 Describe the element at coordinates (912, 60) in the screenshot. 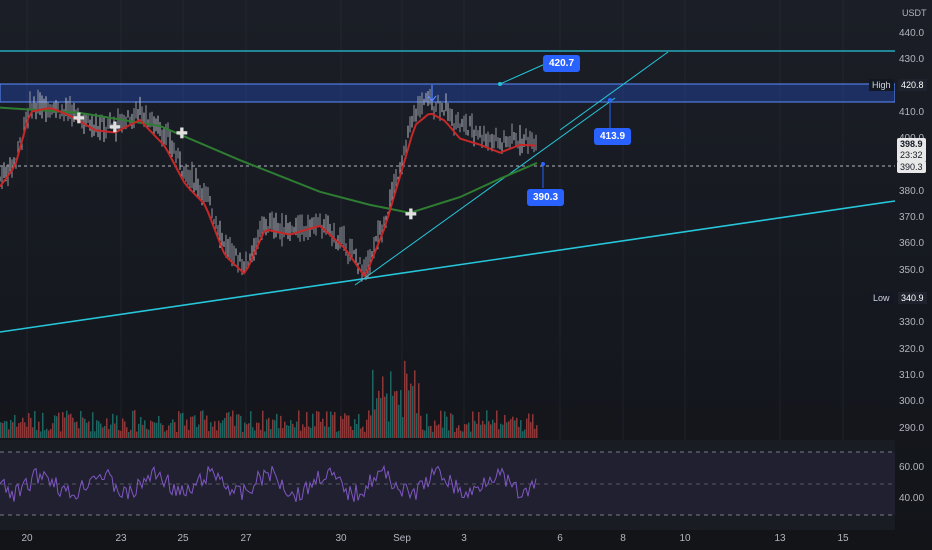

I see `price-tick: 430.0` at that location.